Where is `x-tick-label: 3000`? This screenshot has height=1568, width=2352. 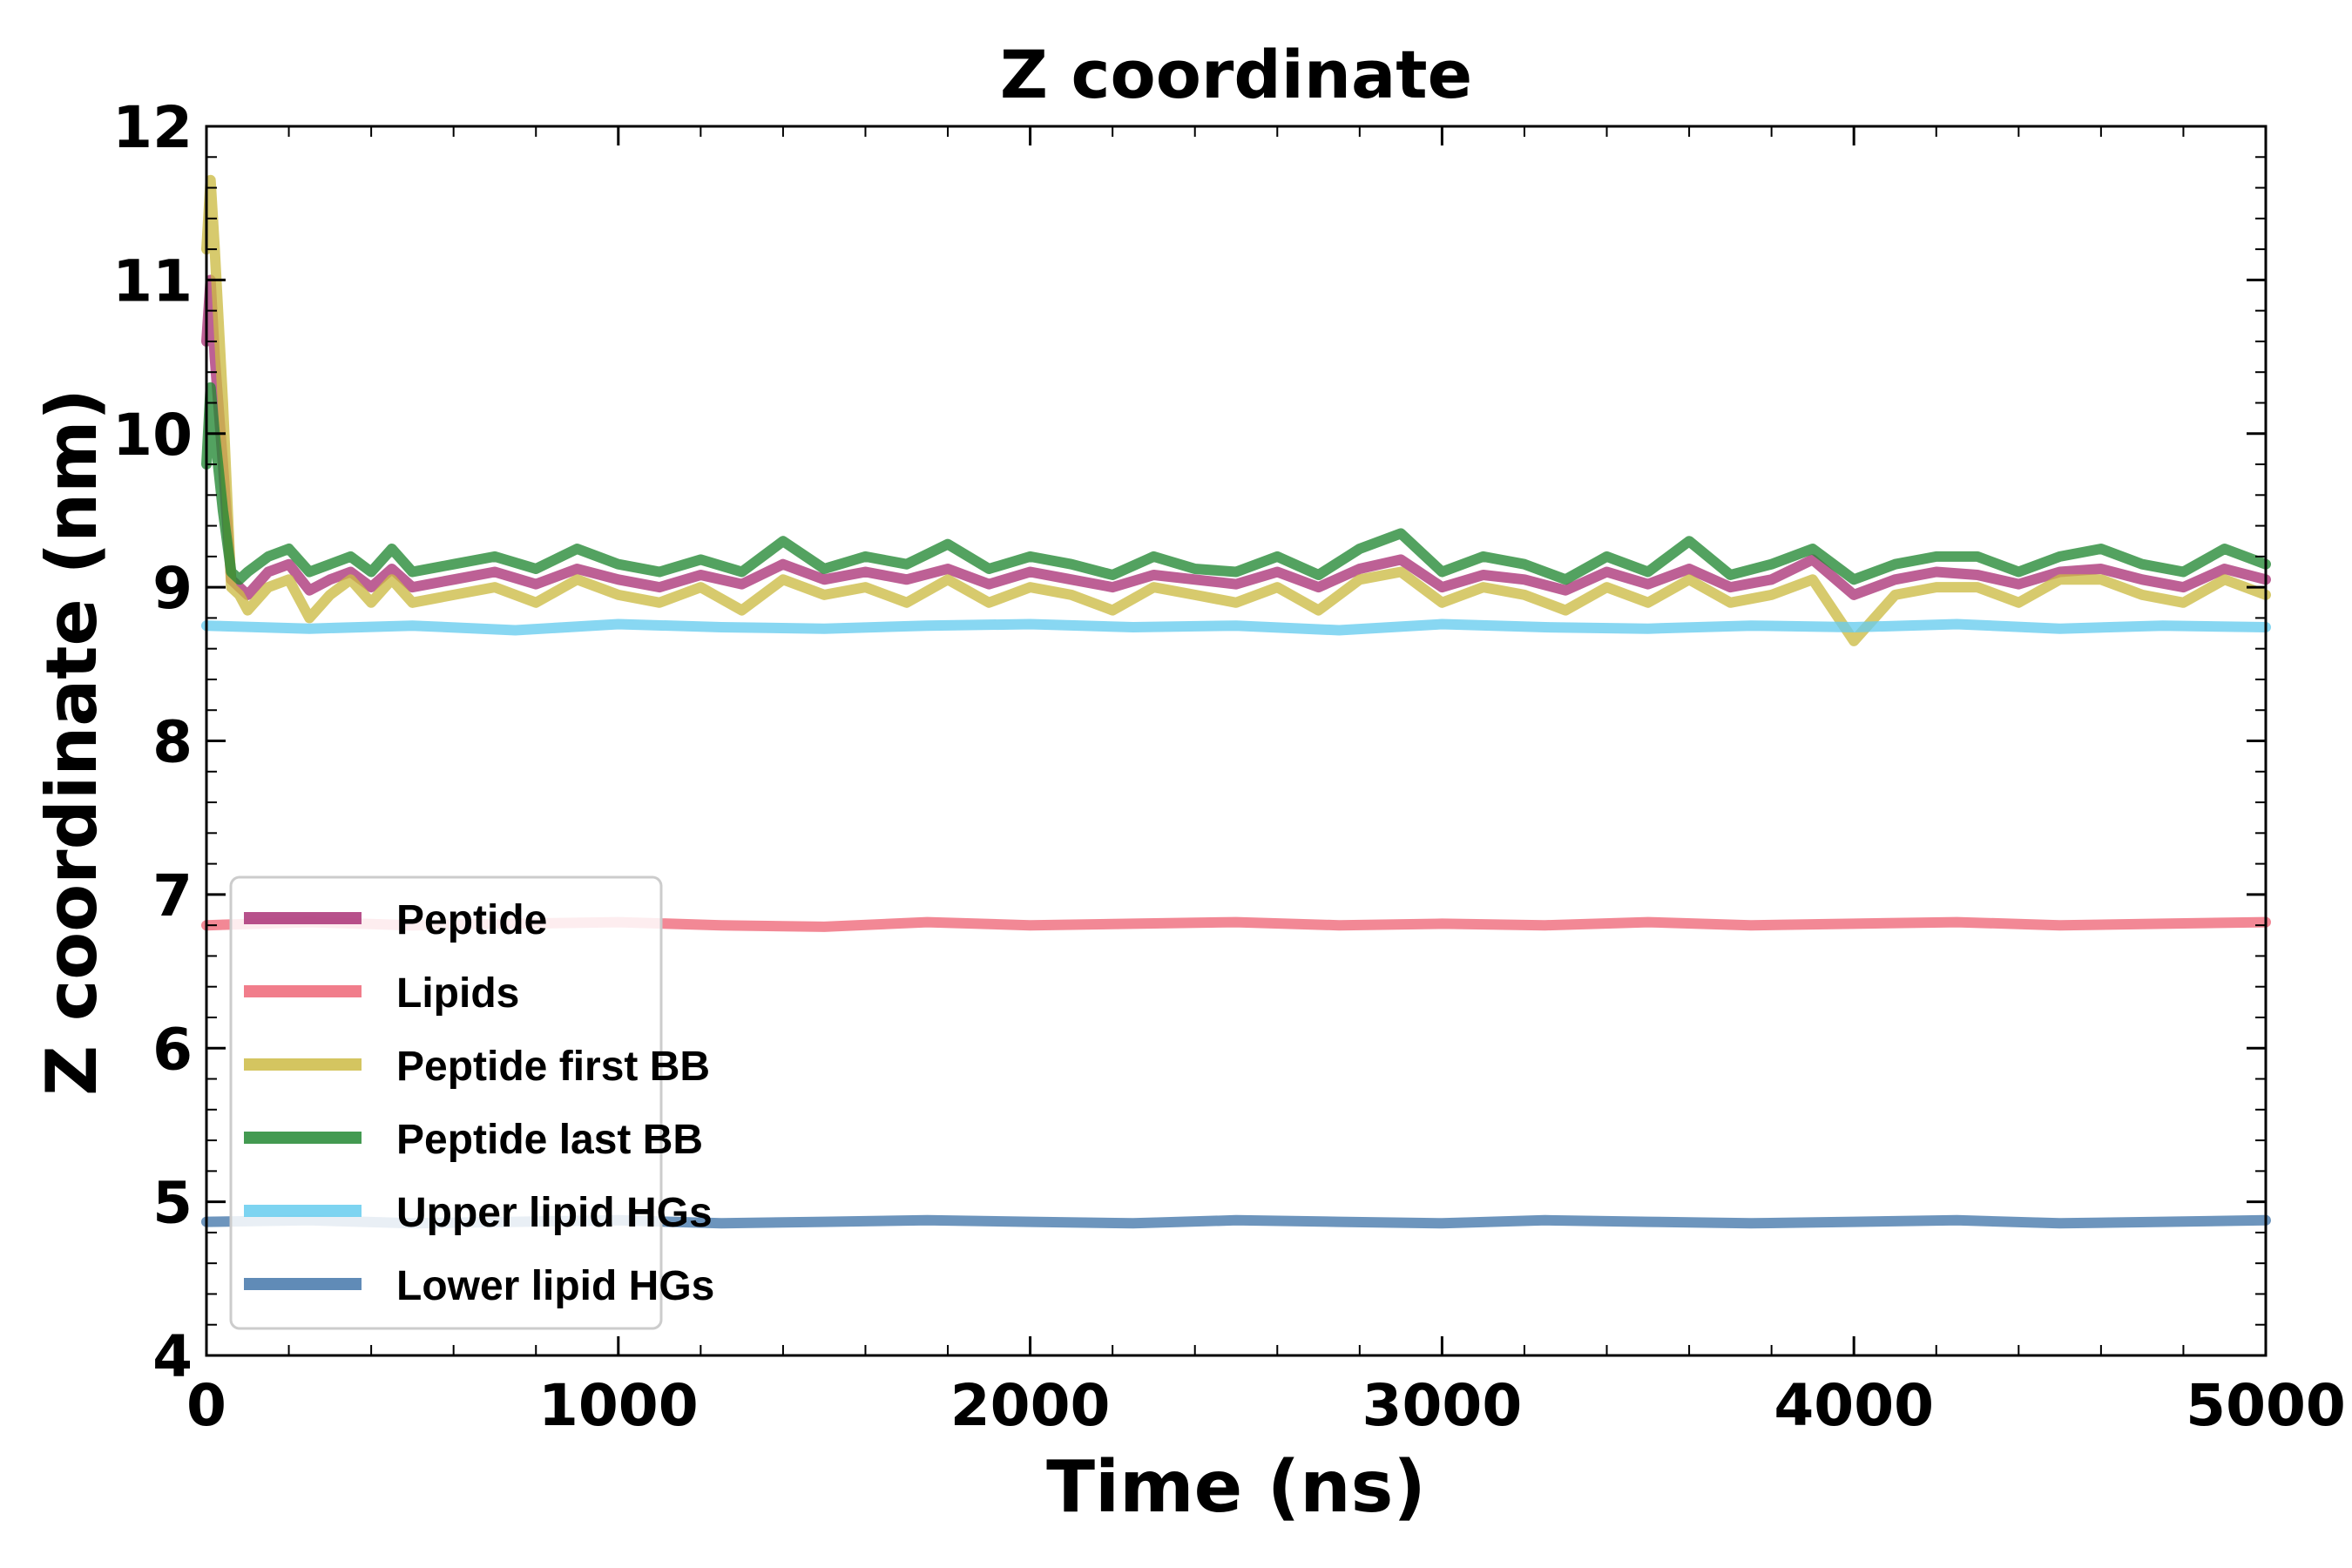 x-tick-label: 3000 is located at coordinates (1442, 1405).